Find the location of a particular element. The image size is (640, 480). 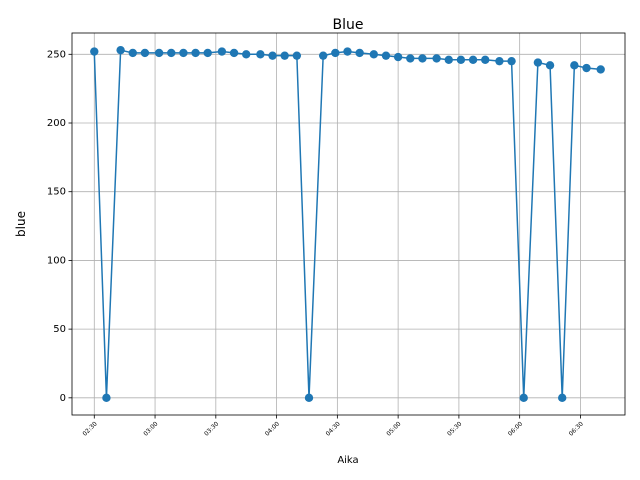

x-tick-label: 06:30 is located at coordinates (576, 428).